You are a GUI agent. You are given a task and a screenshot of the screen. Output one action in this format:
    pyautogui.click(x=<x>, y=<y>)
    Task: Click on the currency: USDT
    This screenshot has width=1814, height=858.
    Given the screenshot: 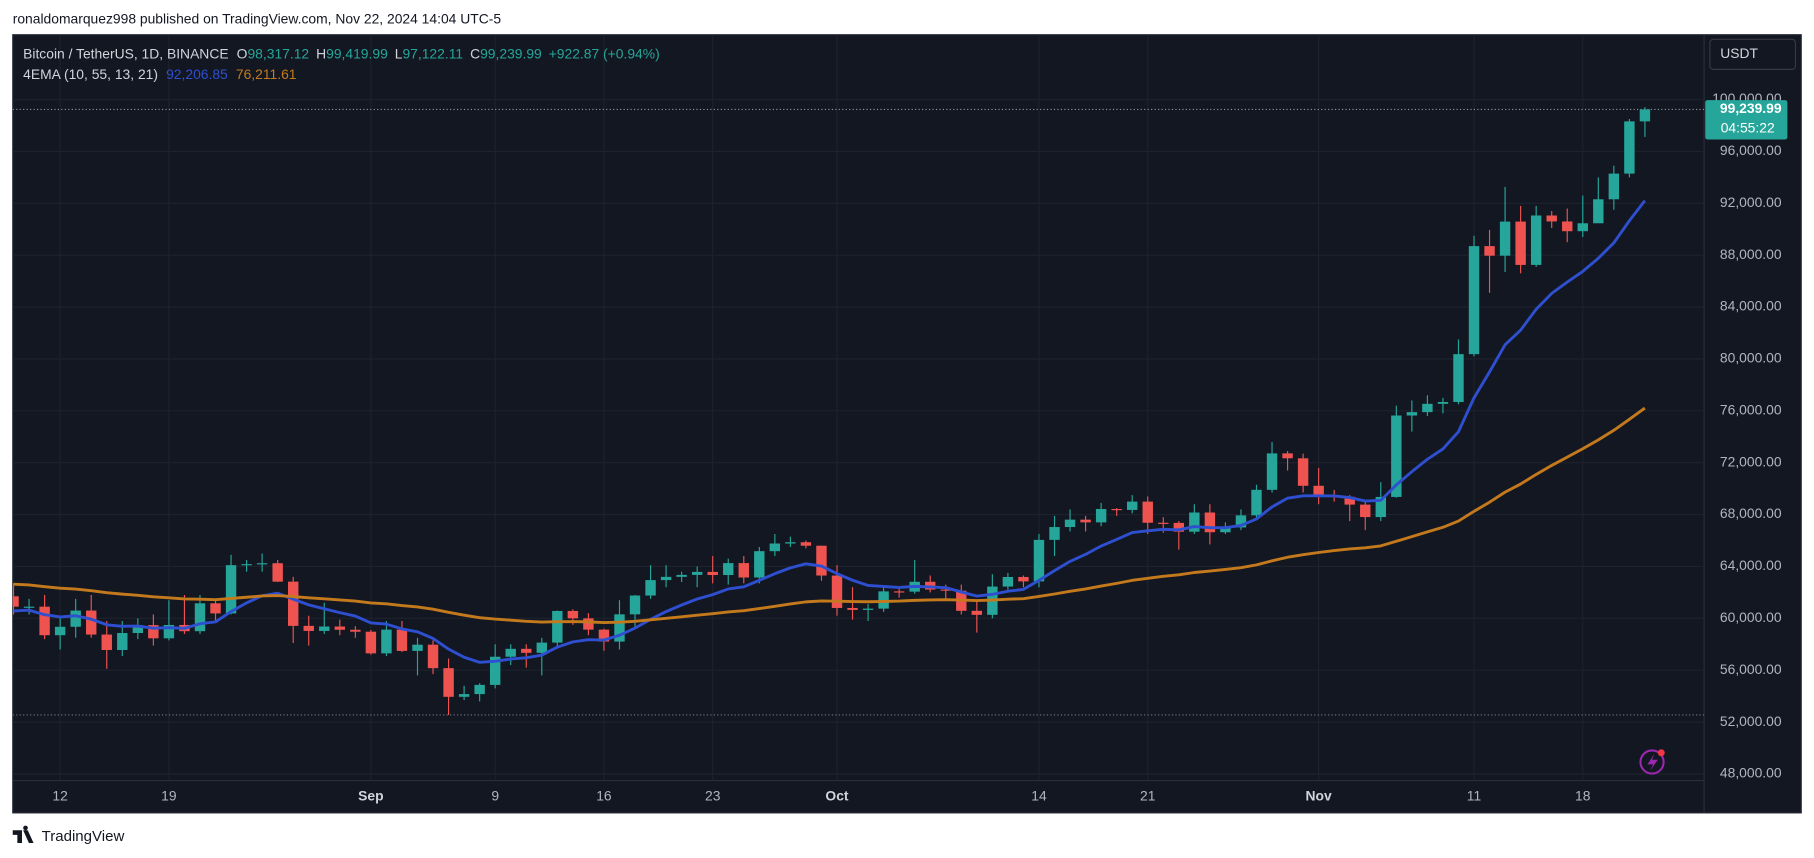 What is the action you would take?
    pyautogui.click(x=1739, y=53)
    